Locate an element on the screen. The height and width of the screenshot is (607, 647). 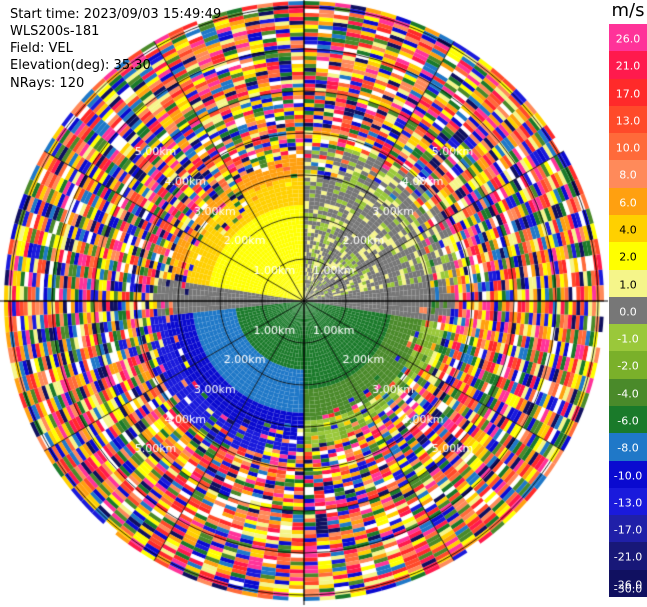
colorbar-tick-label: 26.0 is located at coordinates (628, 39).